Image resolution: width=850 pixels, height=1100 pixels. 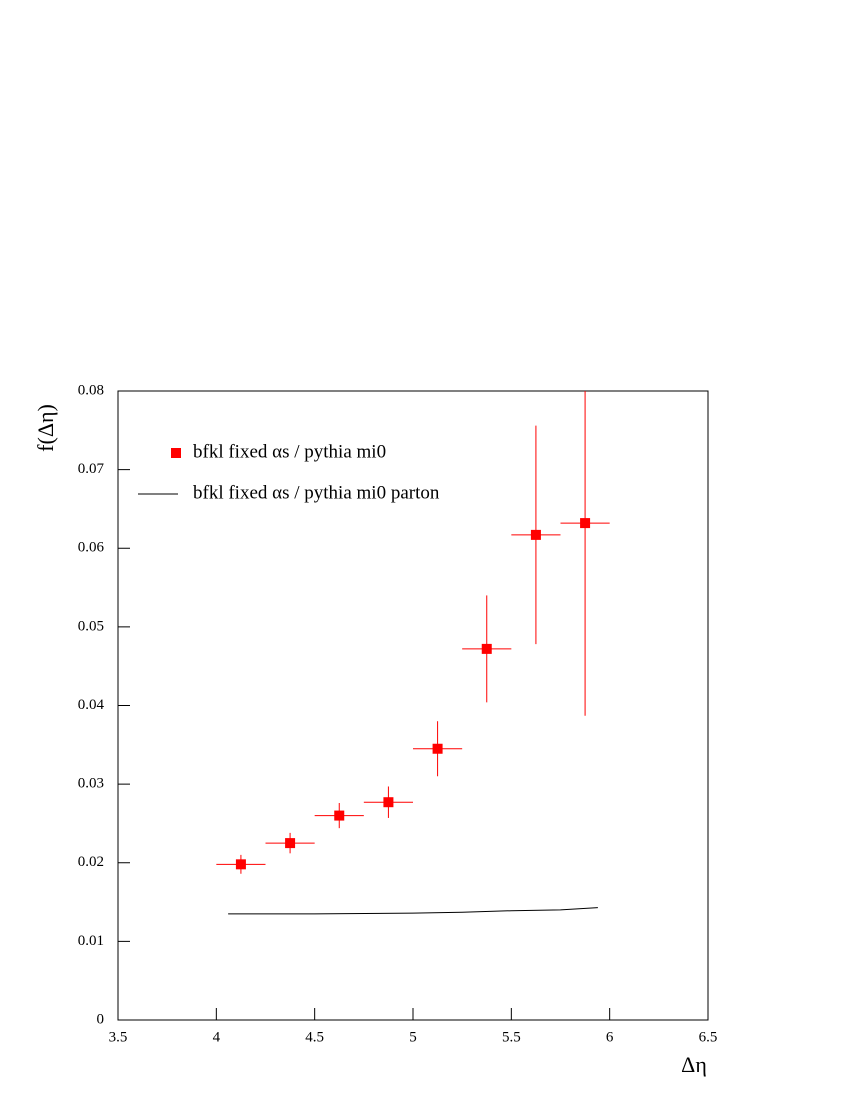 I want to click on y-tick-label: 0.05, so click(x=91, y=626).